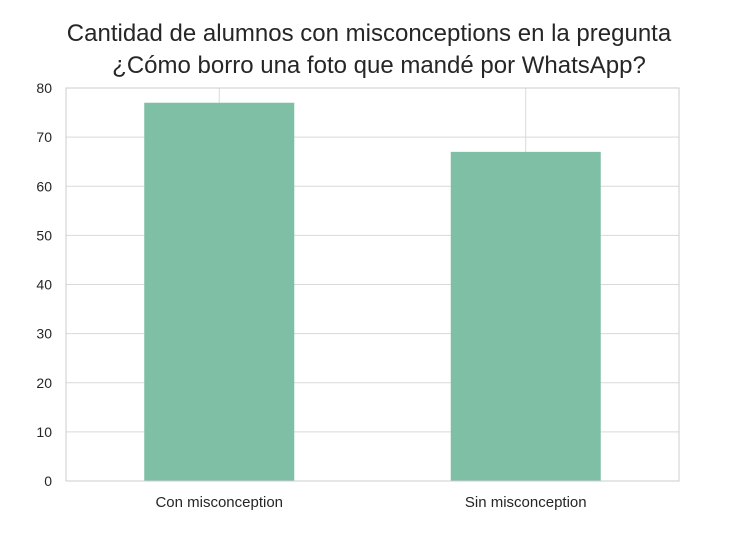 This screenshot has width=748, height=551. What do you see at coordinates (44, 432) in the screenshot?
I see `y-tick-label: 10` at bounding box center [44, 432].